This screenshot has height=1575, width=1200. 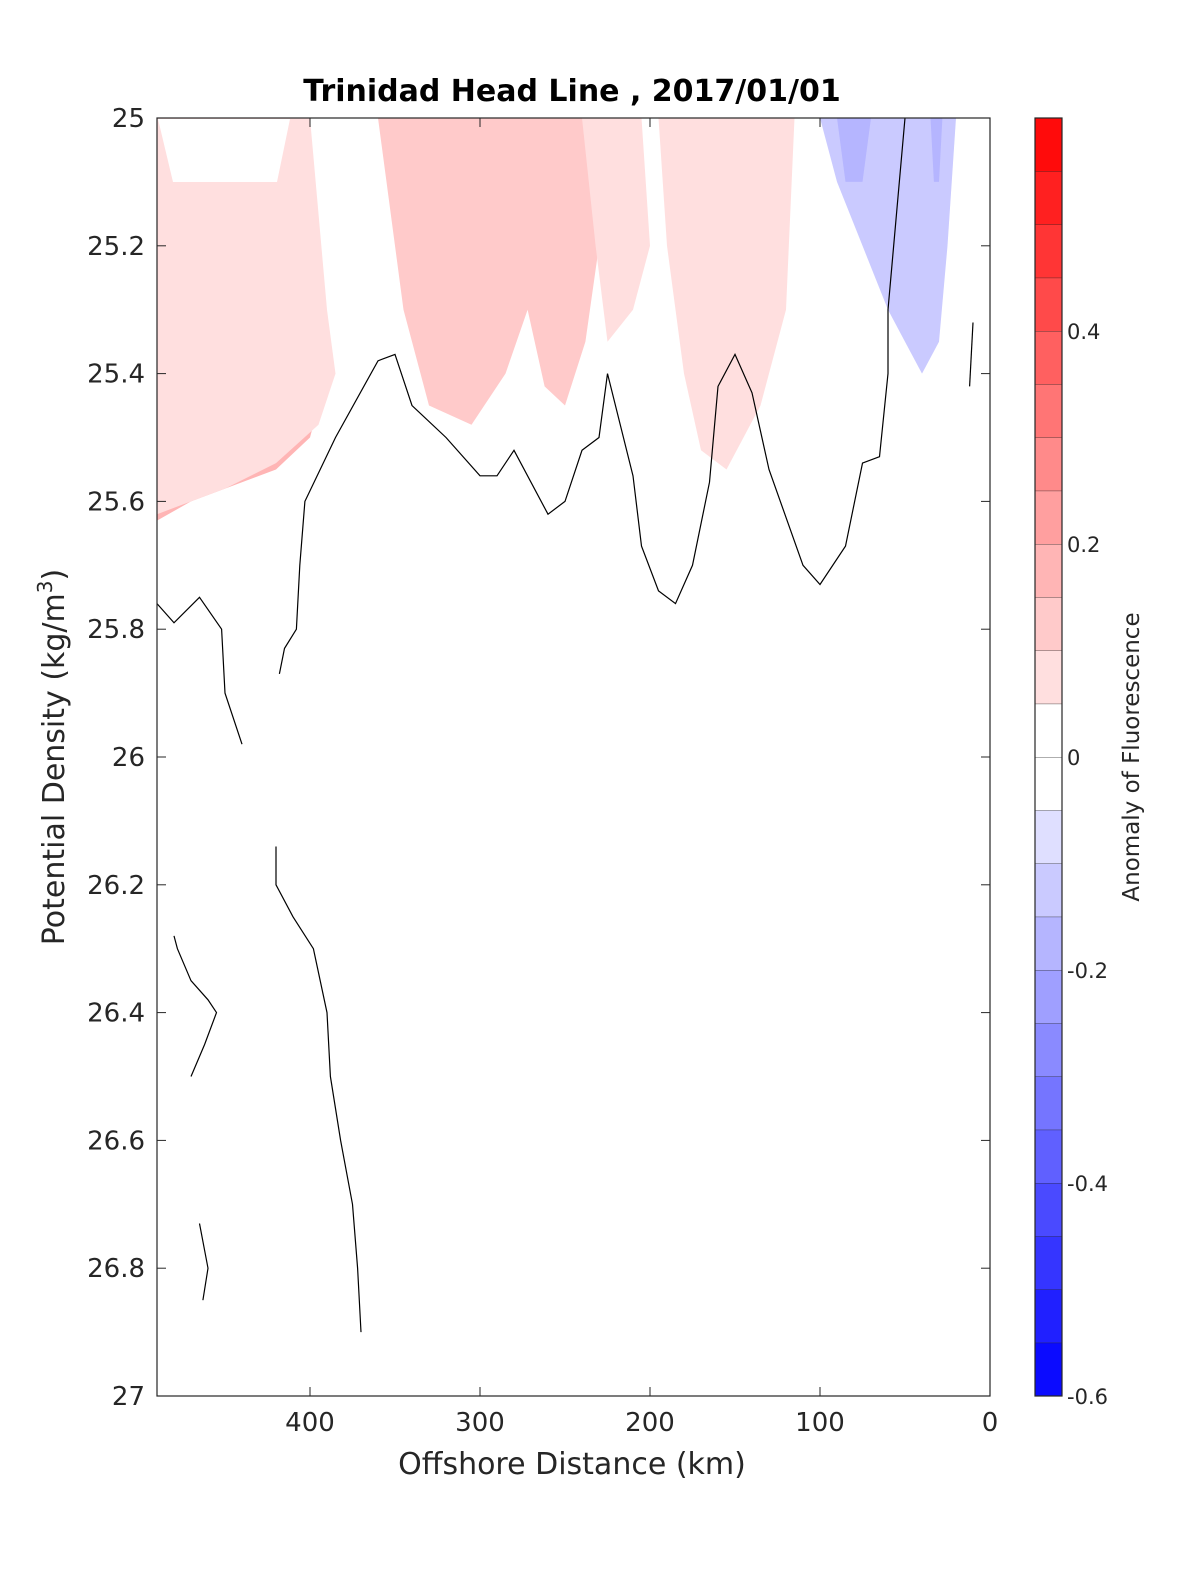 I want to click on colorbar-bands, so click(x=1048, y=756).